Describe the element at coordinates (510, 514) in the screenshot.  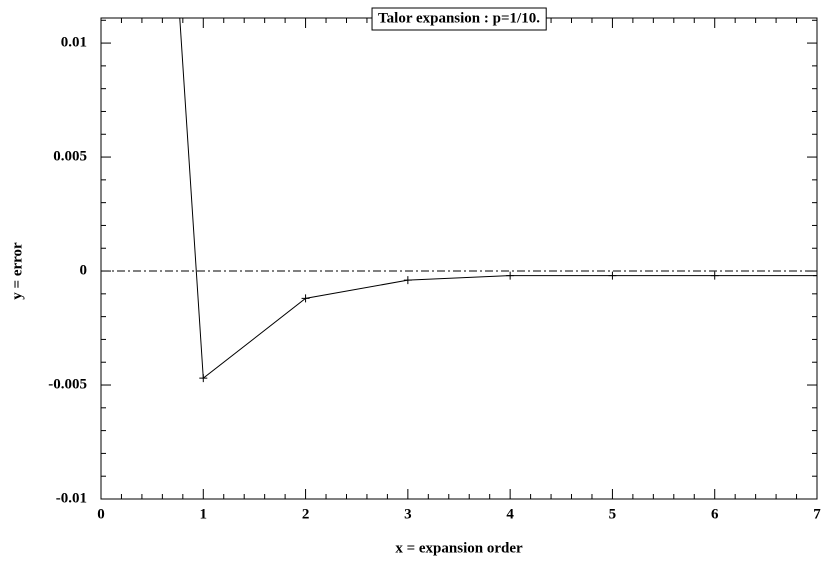
I see `x-tick-label: 4` at that location.